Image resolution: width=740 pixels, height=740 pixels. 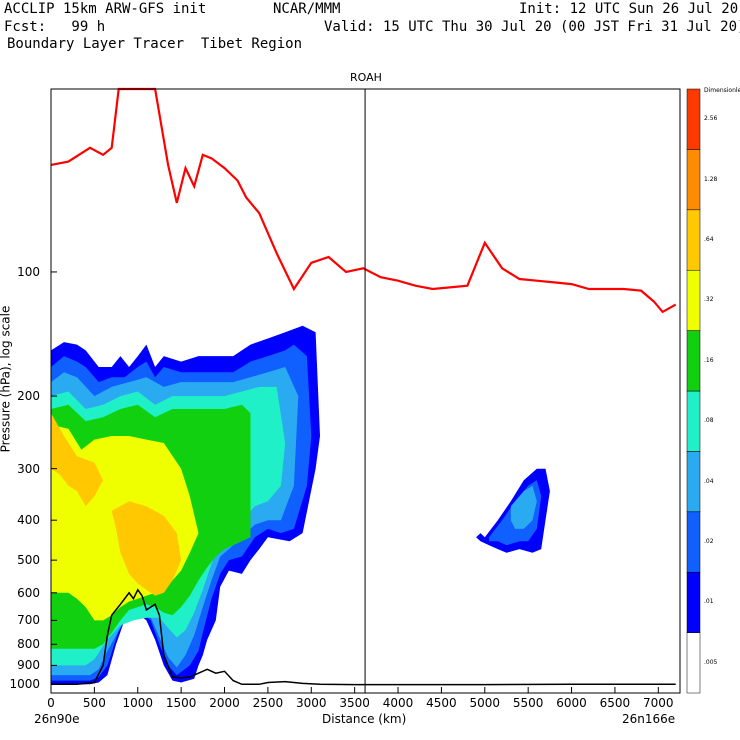 What do you see at coordinates (363, 637) in the screenshot?
I see `terrain-line` at bounding box center [363, 637].